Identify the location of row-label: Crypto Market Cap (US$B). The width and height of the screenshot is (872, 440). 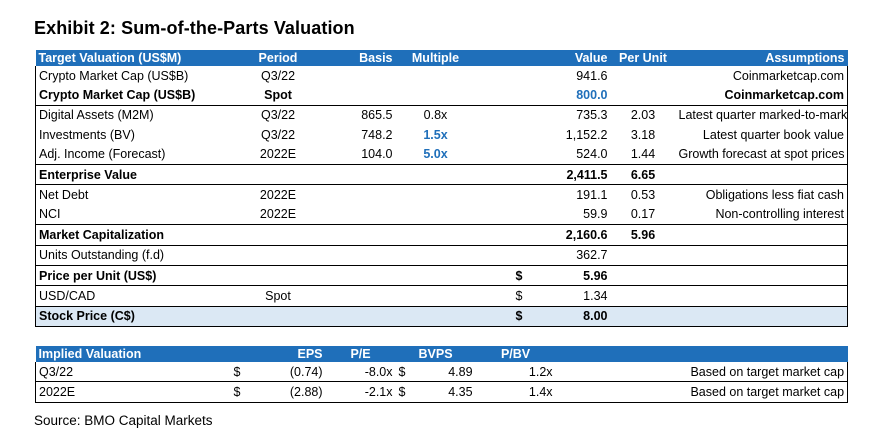
(133, 95).